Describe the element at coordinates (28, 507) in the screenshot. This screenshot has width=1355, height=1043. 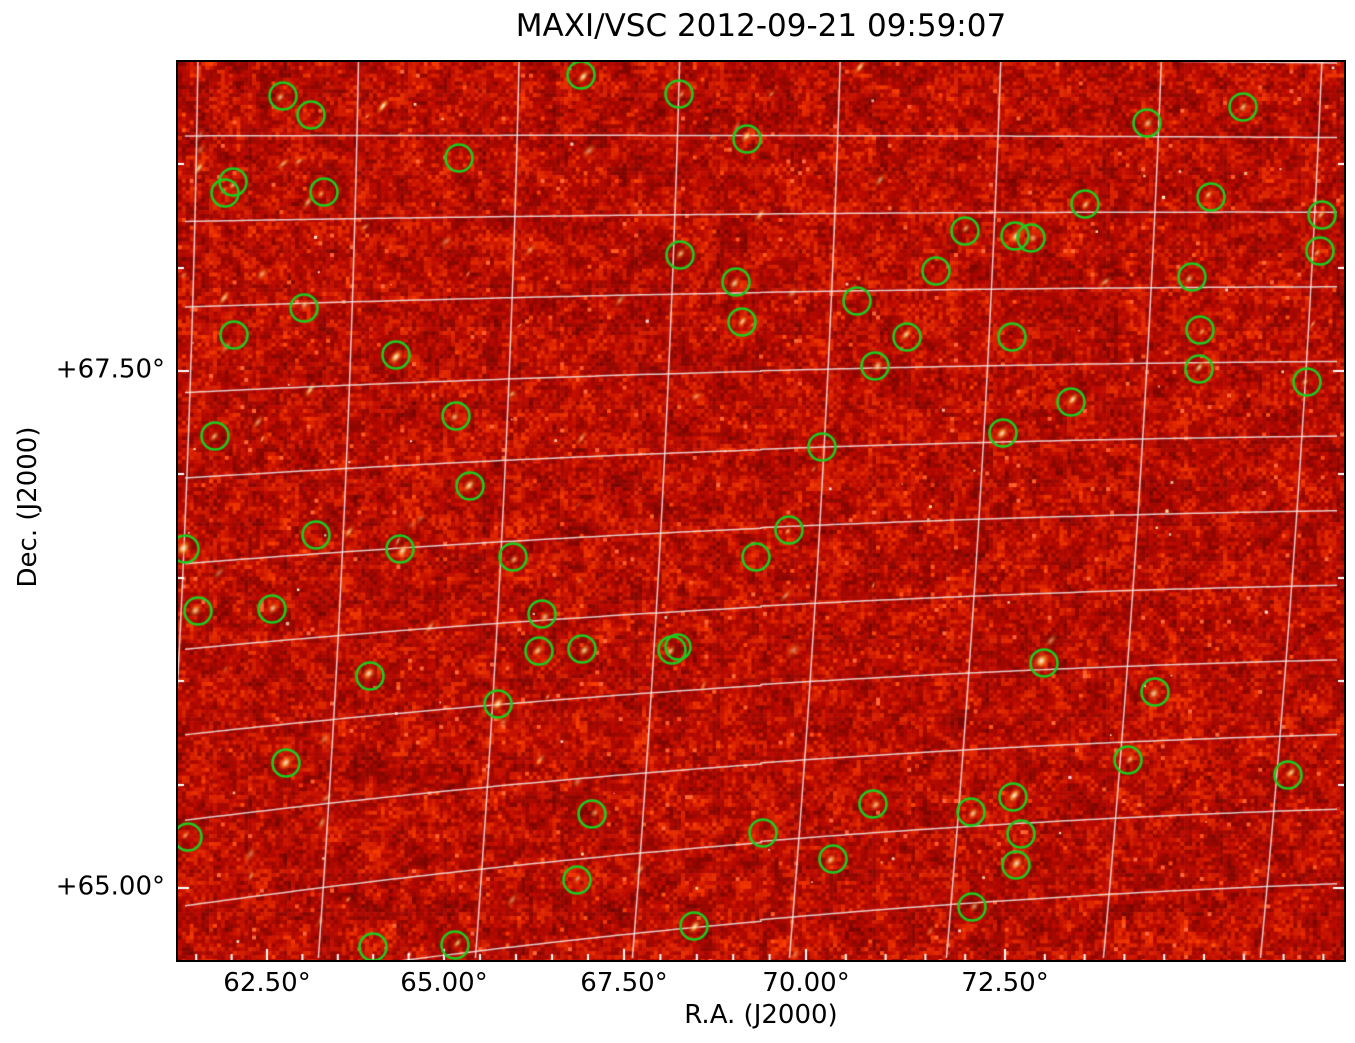
I see `y-axis-label: Dec. (J2000)` at that location.